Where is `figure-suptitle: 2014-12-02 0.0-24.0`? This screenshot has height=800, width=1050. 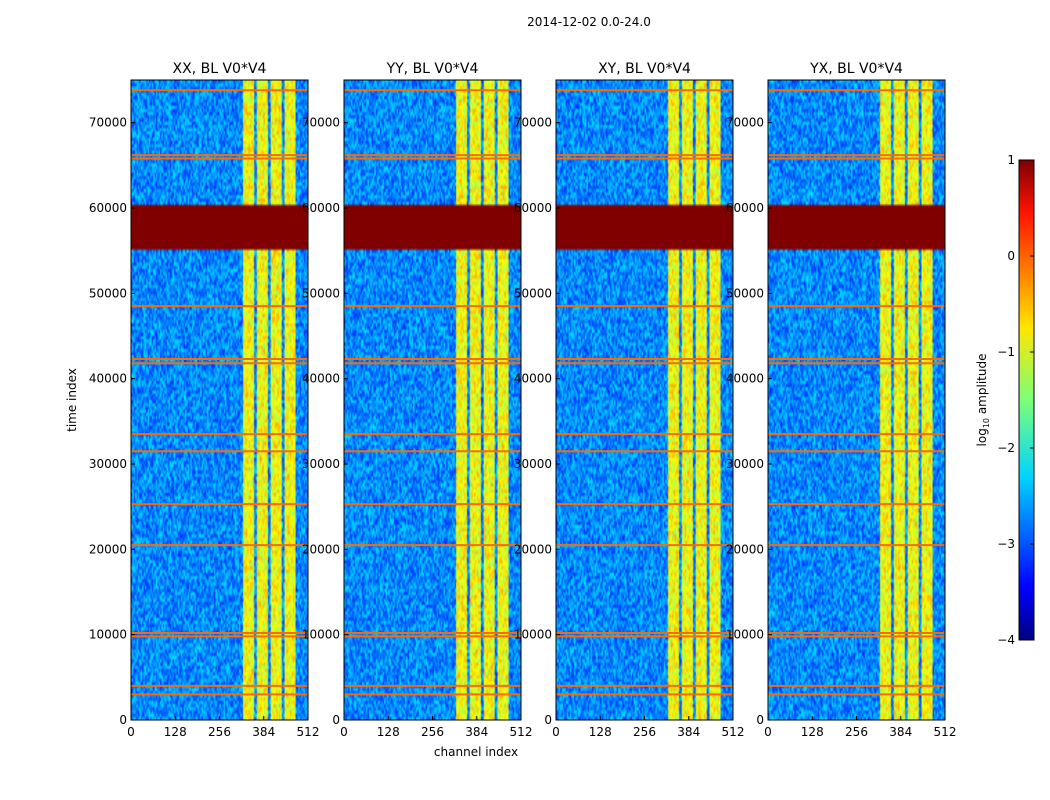 figure-suptitle: 2014-12-02 0.0-24.0 is located at coordinates (589, 22).